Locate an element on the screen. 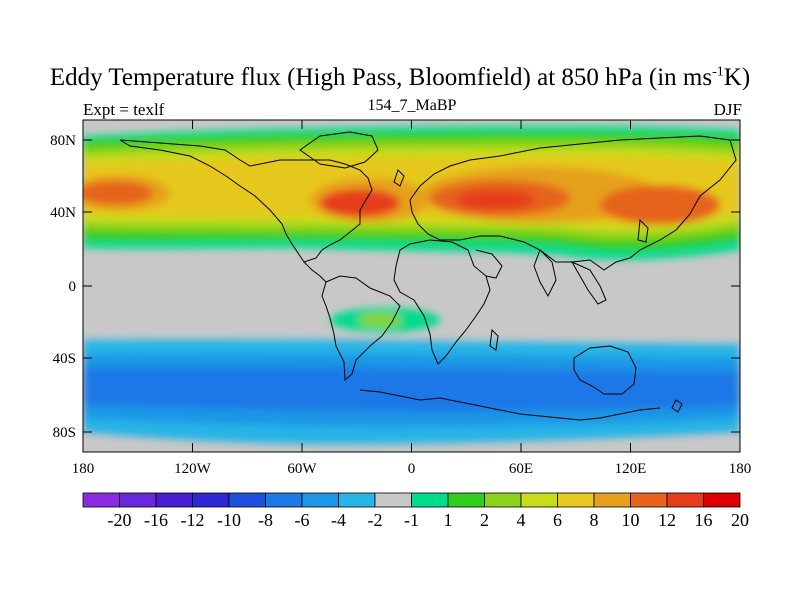 The image size is (800, 600). colorbar-label: 10 is located at coordinates (631, 520).